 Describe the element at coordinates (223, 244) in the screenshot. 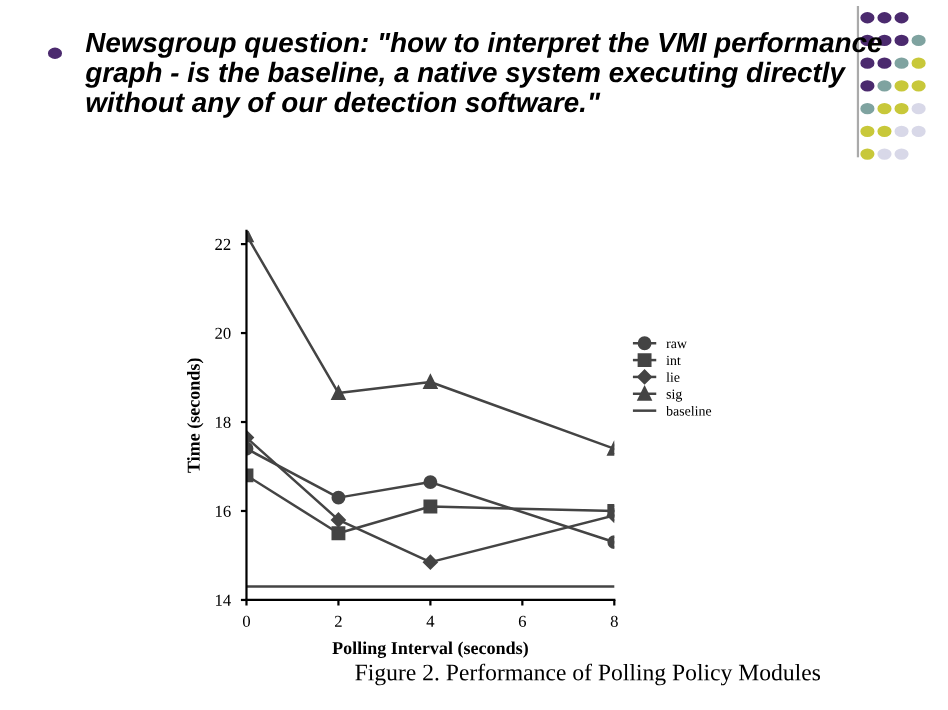

I see `y-tick-label: 22` at that location.